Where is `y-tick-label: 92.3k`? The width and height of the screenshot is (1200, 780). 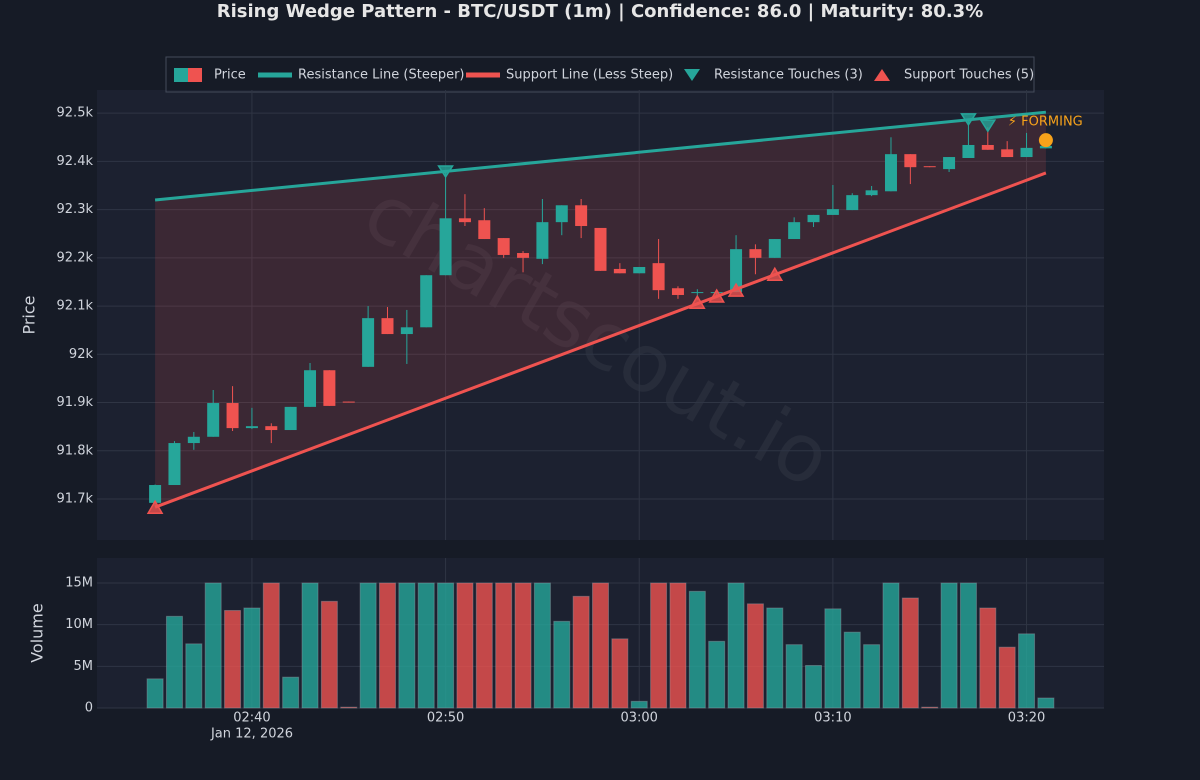 y-tick-label: 92.3k is located at coordinates (75, 209).